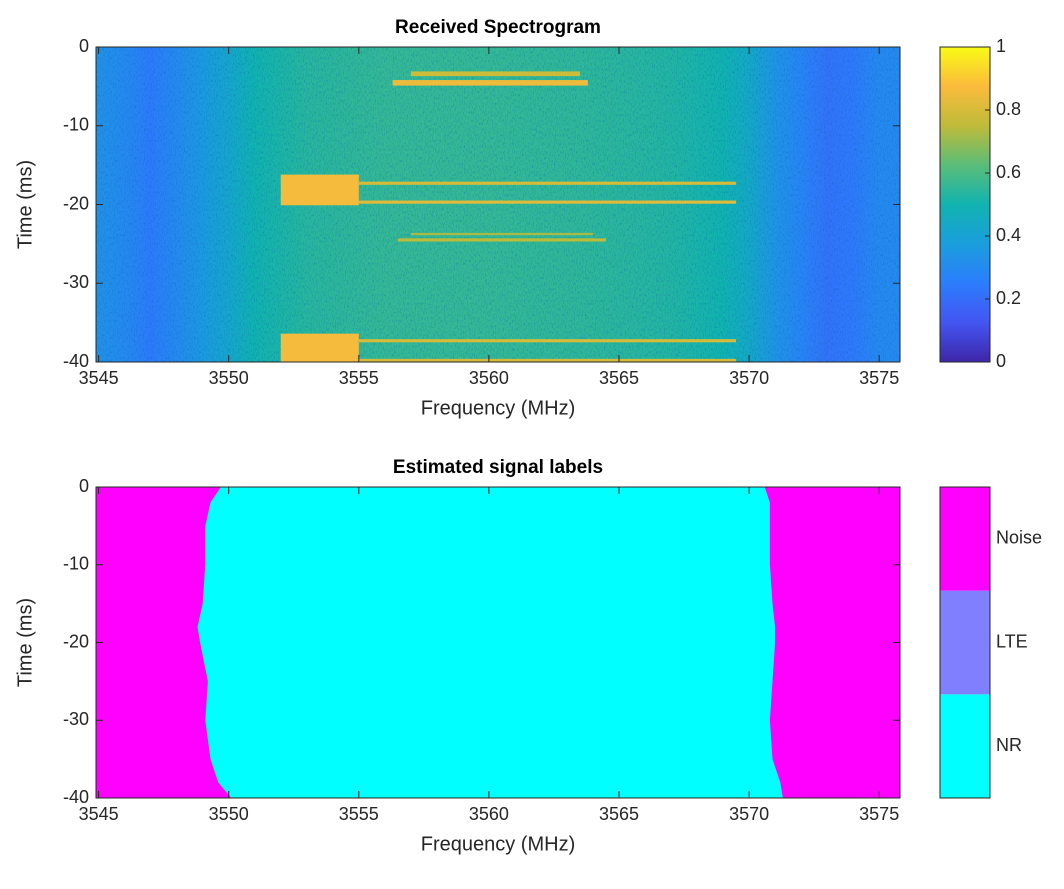 Image resolution: width=1064 pixels, height=889 pixels. What do you see at coordinates (1012, 641) in the screenshot?
I see `colorbar-label: LTE` at bounding box center [1012, 641].